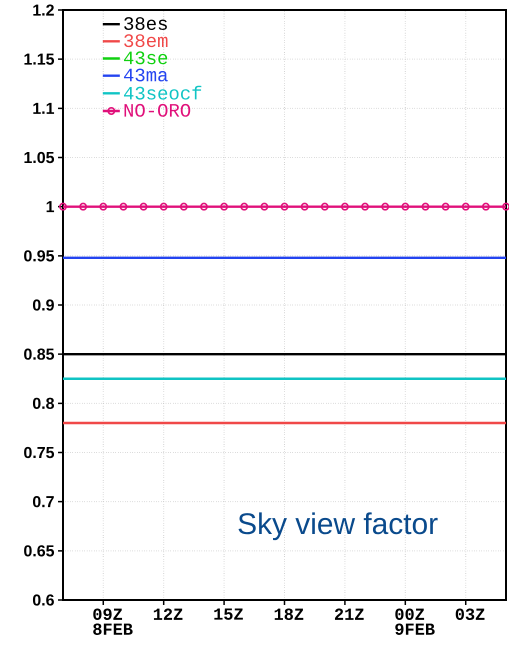  What do you see at coordinates (39, 59) in the screenshot?
I see `y-tick-label: 1.15` at bounding box center [39, 59].